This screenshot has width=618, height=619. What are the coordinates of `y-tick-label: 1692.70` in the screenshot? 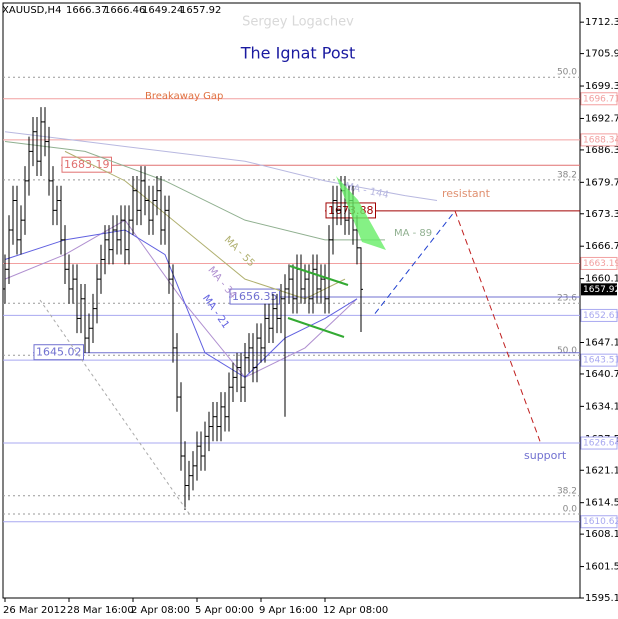 It's located at (601, 118).